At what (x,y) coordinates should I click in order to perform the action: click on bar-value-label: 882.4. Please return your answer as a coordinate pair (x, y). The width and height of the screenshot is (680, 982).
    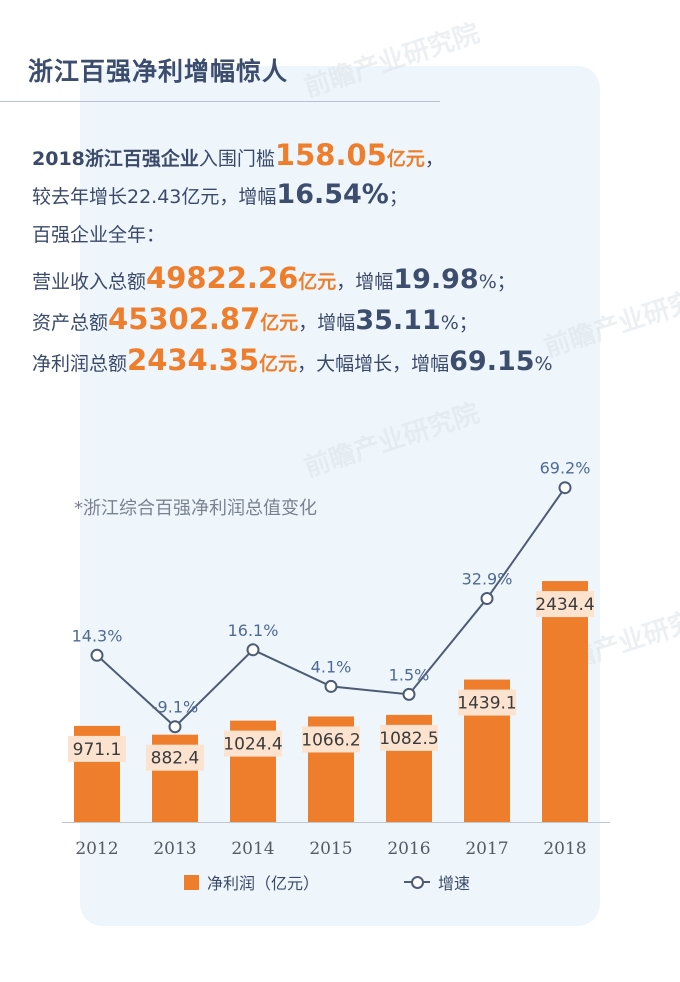
    Looking at the image, I should click on (175, 759).